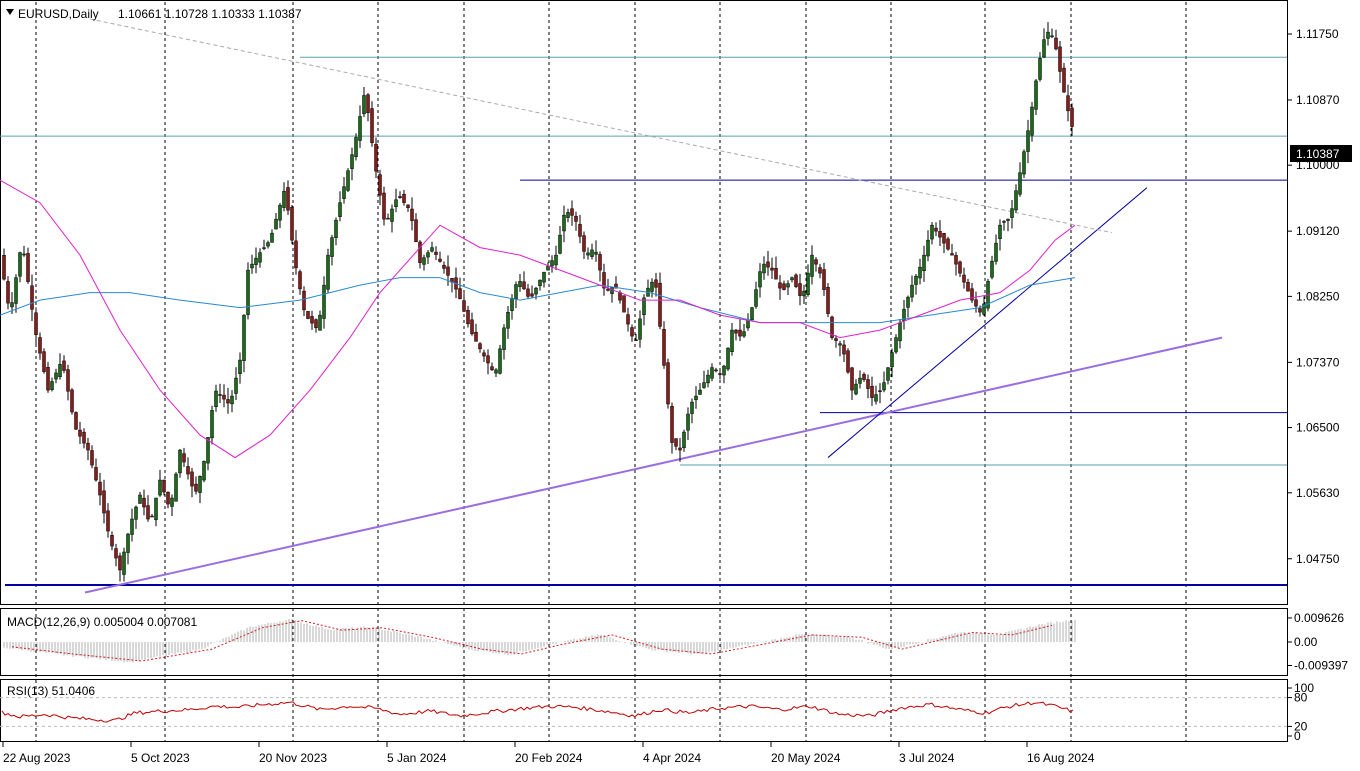 Image resolution: width=1360 pixels, height=771 pixels. What do you see at coordinates (1318, 428) in the screenshot?
I see `price-tick-label: 1.06500` at bounding box center [1318, 428].